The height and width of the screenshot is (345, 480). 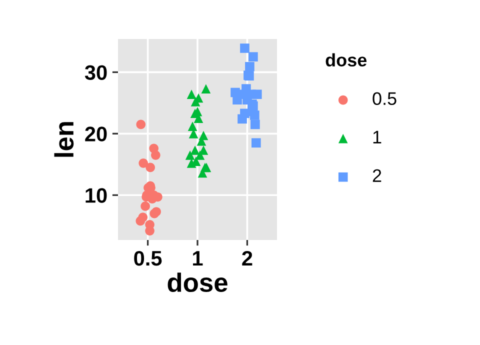 What do you see at coordinates (247, 258) in the screenshot?
I see `x-tick-label: 2` at bounding box center [247, 258].